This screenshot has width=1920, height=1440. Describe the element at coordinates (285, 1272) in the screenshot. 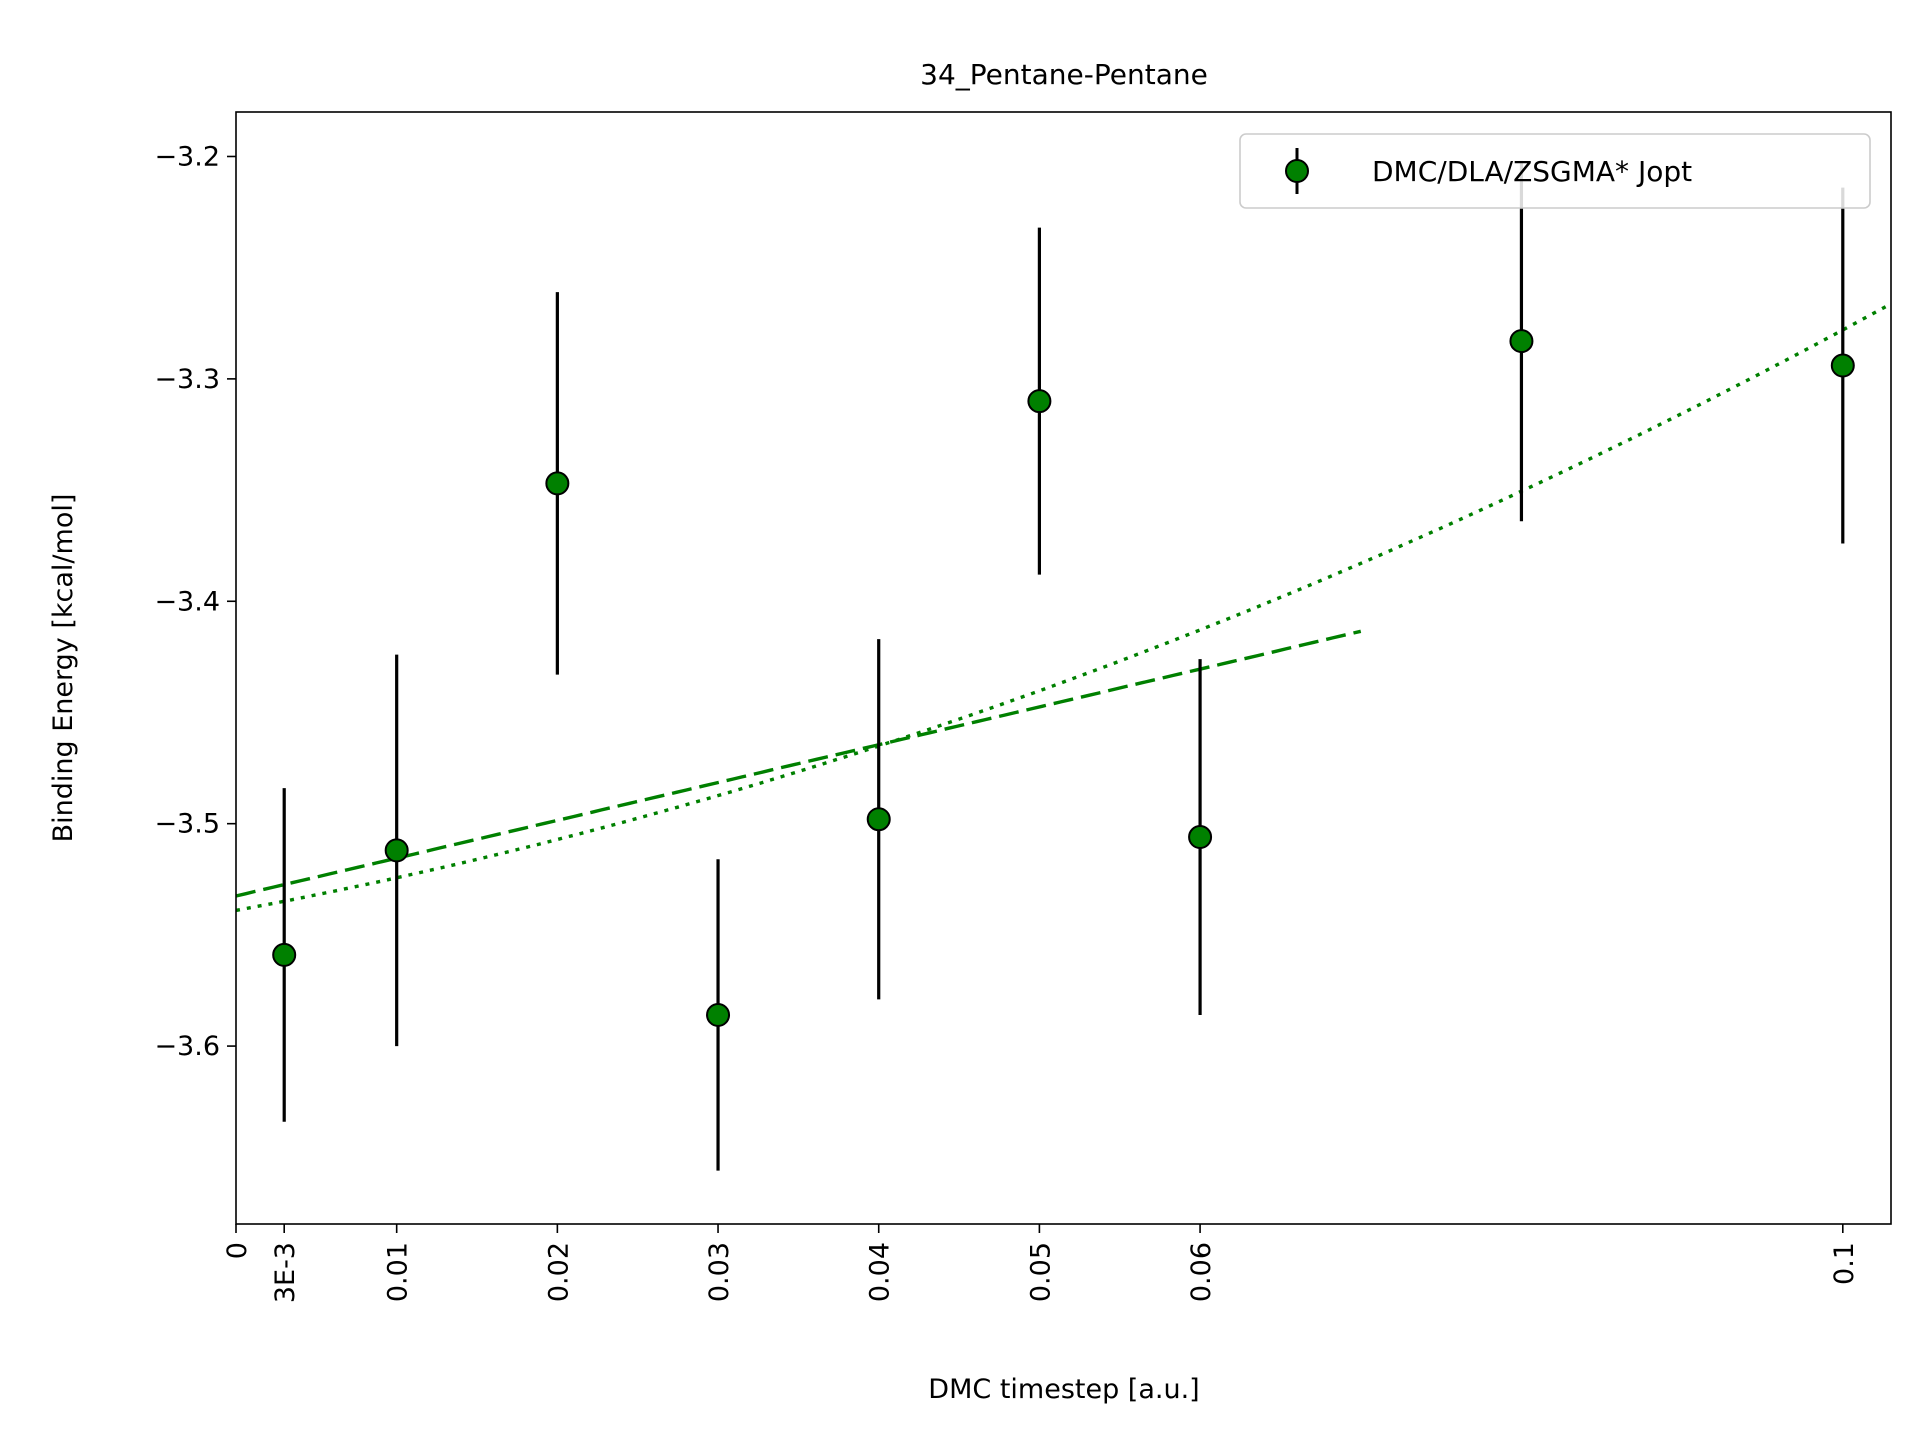

I see `x-tick-label-1: 3E-3` at that location.